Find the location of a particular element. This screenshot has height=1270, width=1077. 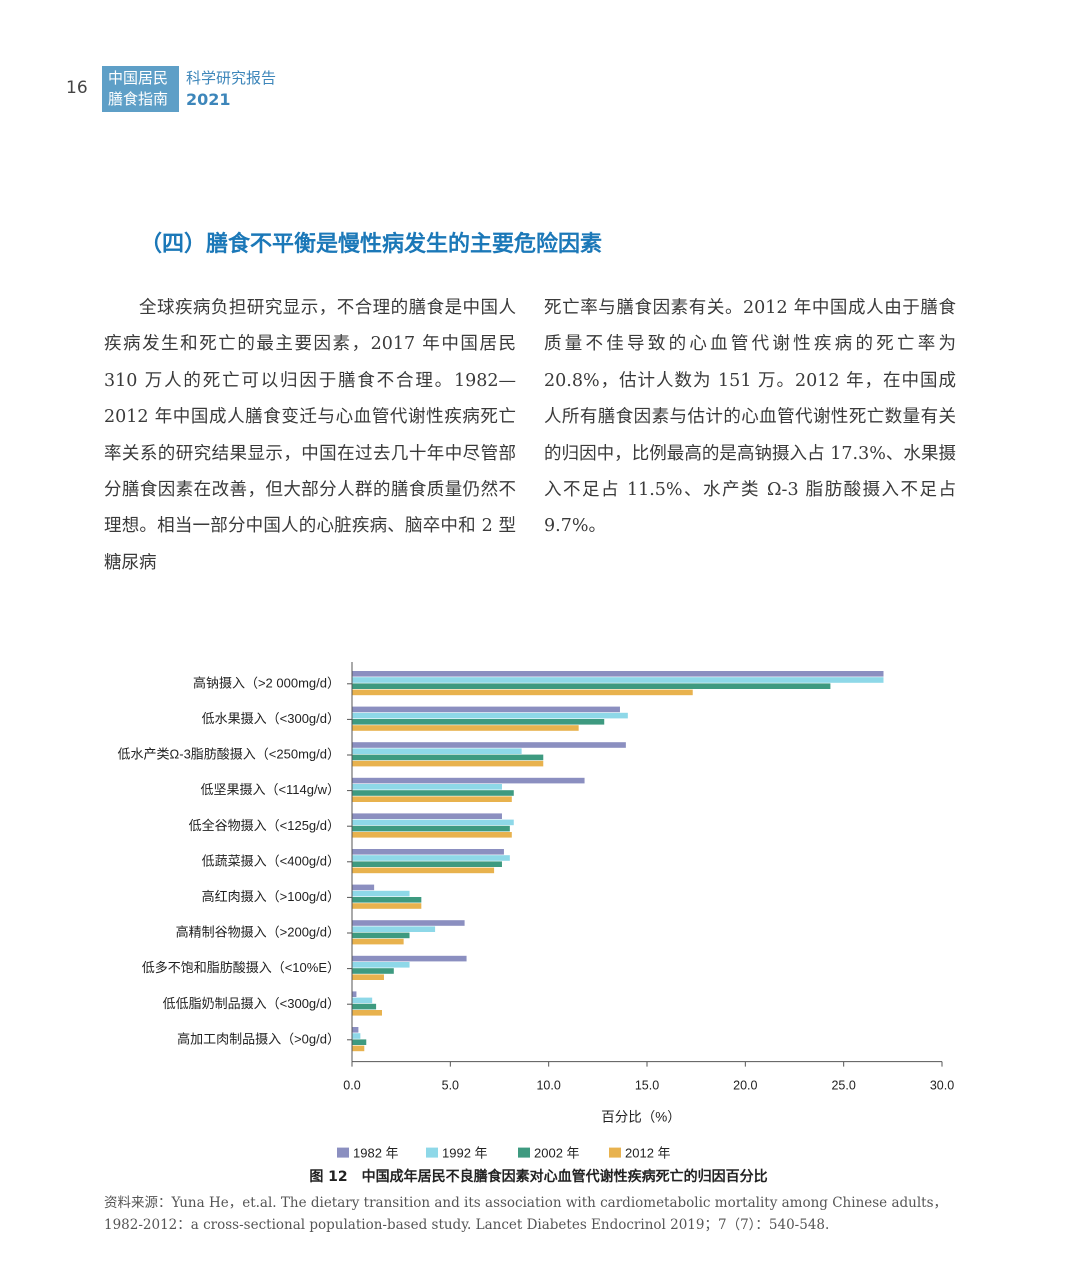

x-axis-label: 百分比（%） is located at coordinates (641, 1117).